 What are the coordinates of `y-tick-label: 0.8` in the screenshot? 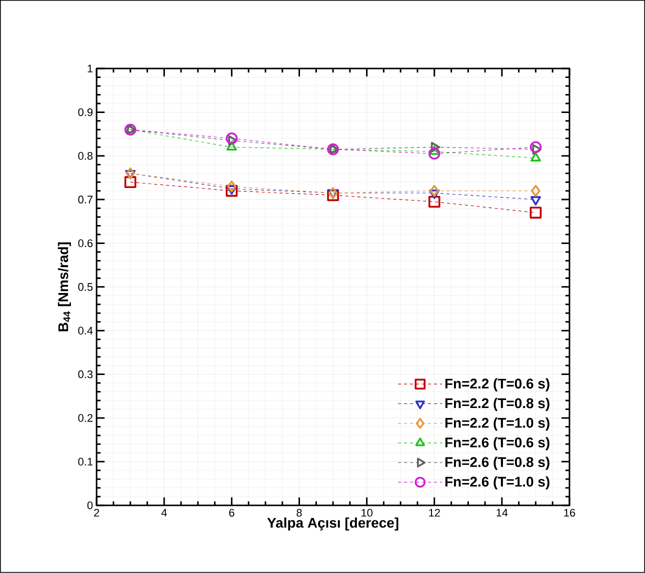 It's located at (85, 156).